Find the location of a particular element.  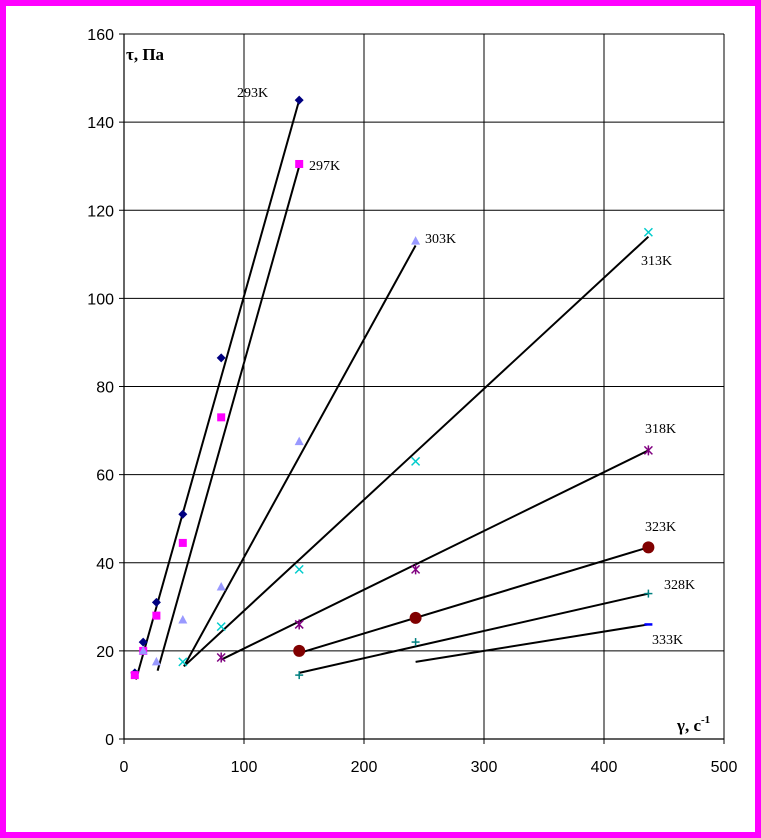

y-tick-label: 160 is located at coordinates (100, 35).